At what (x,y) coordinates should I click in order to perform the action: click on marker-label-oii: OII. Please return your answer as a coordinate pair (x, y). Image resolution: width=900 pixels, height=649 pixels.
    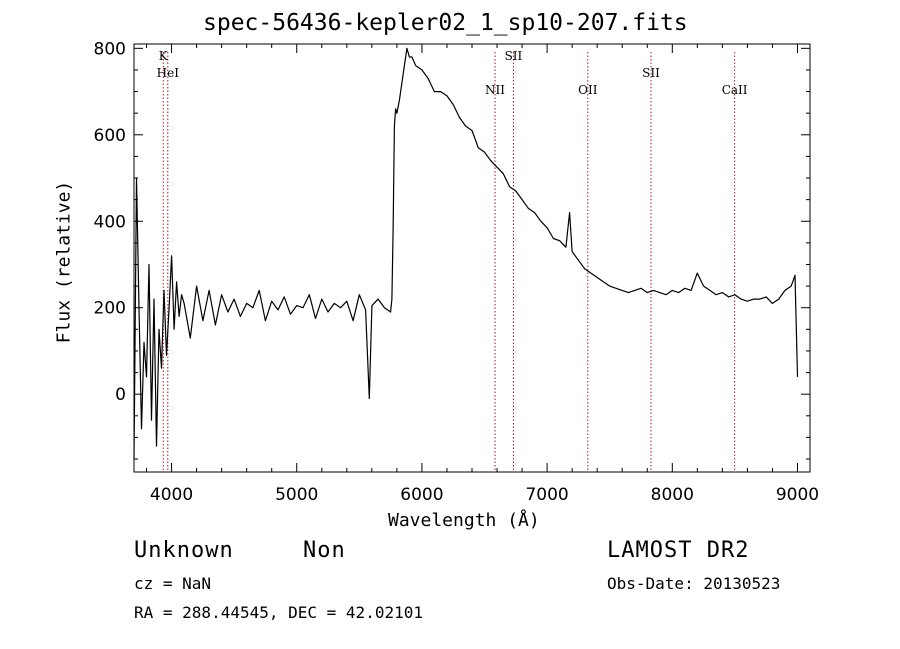
    Looking at the image, I should click on (588, 90).